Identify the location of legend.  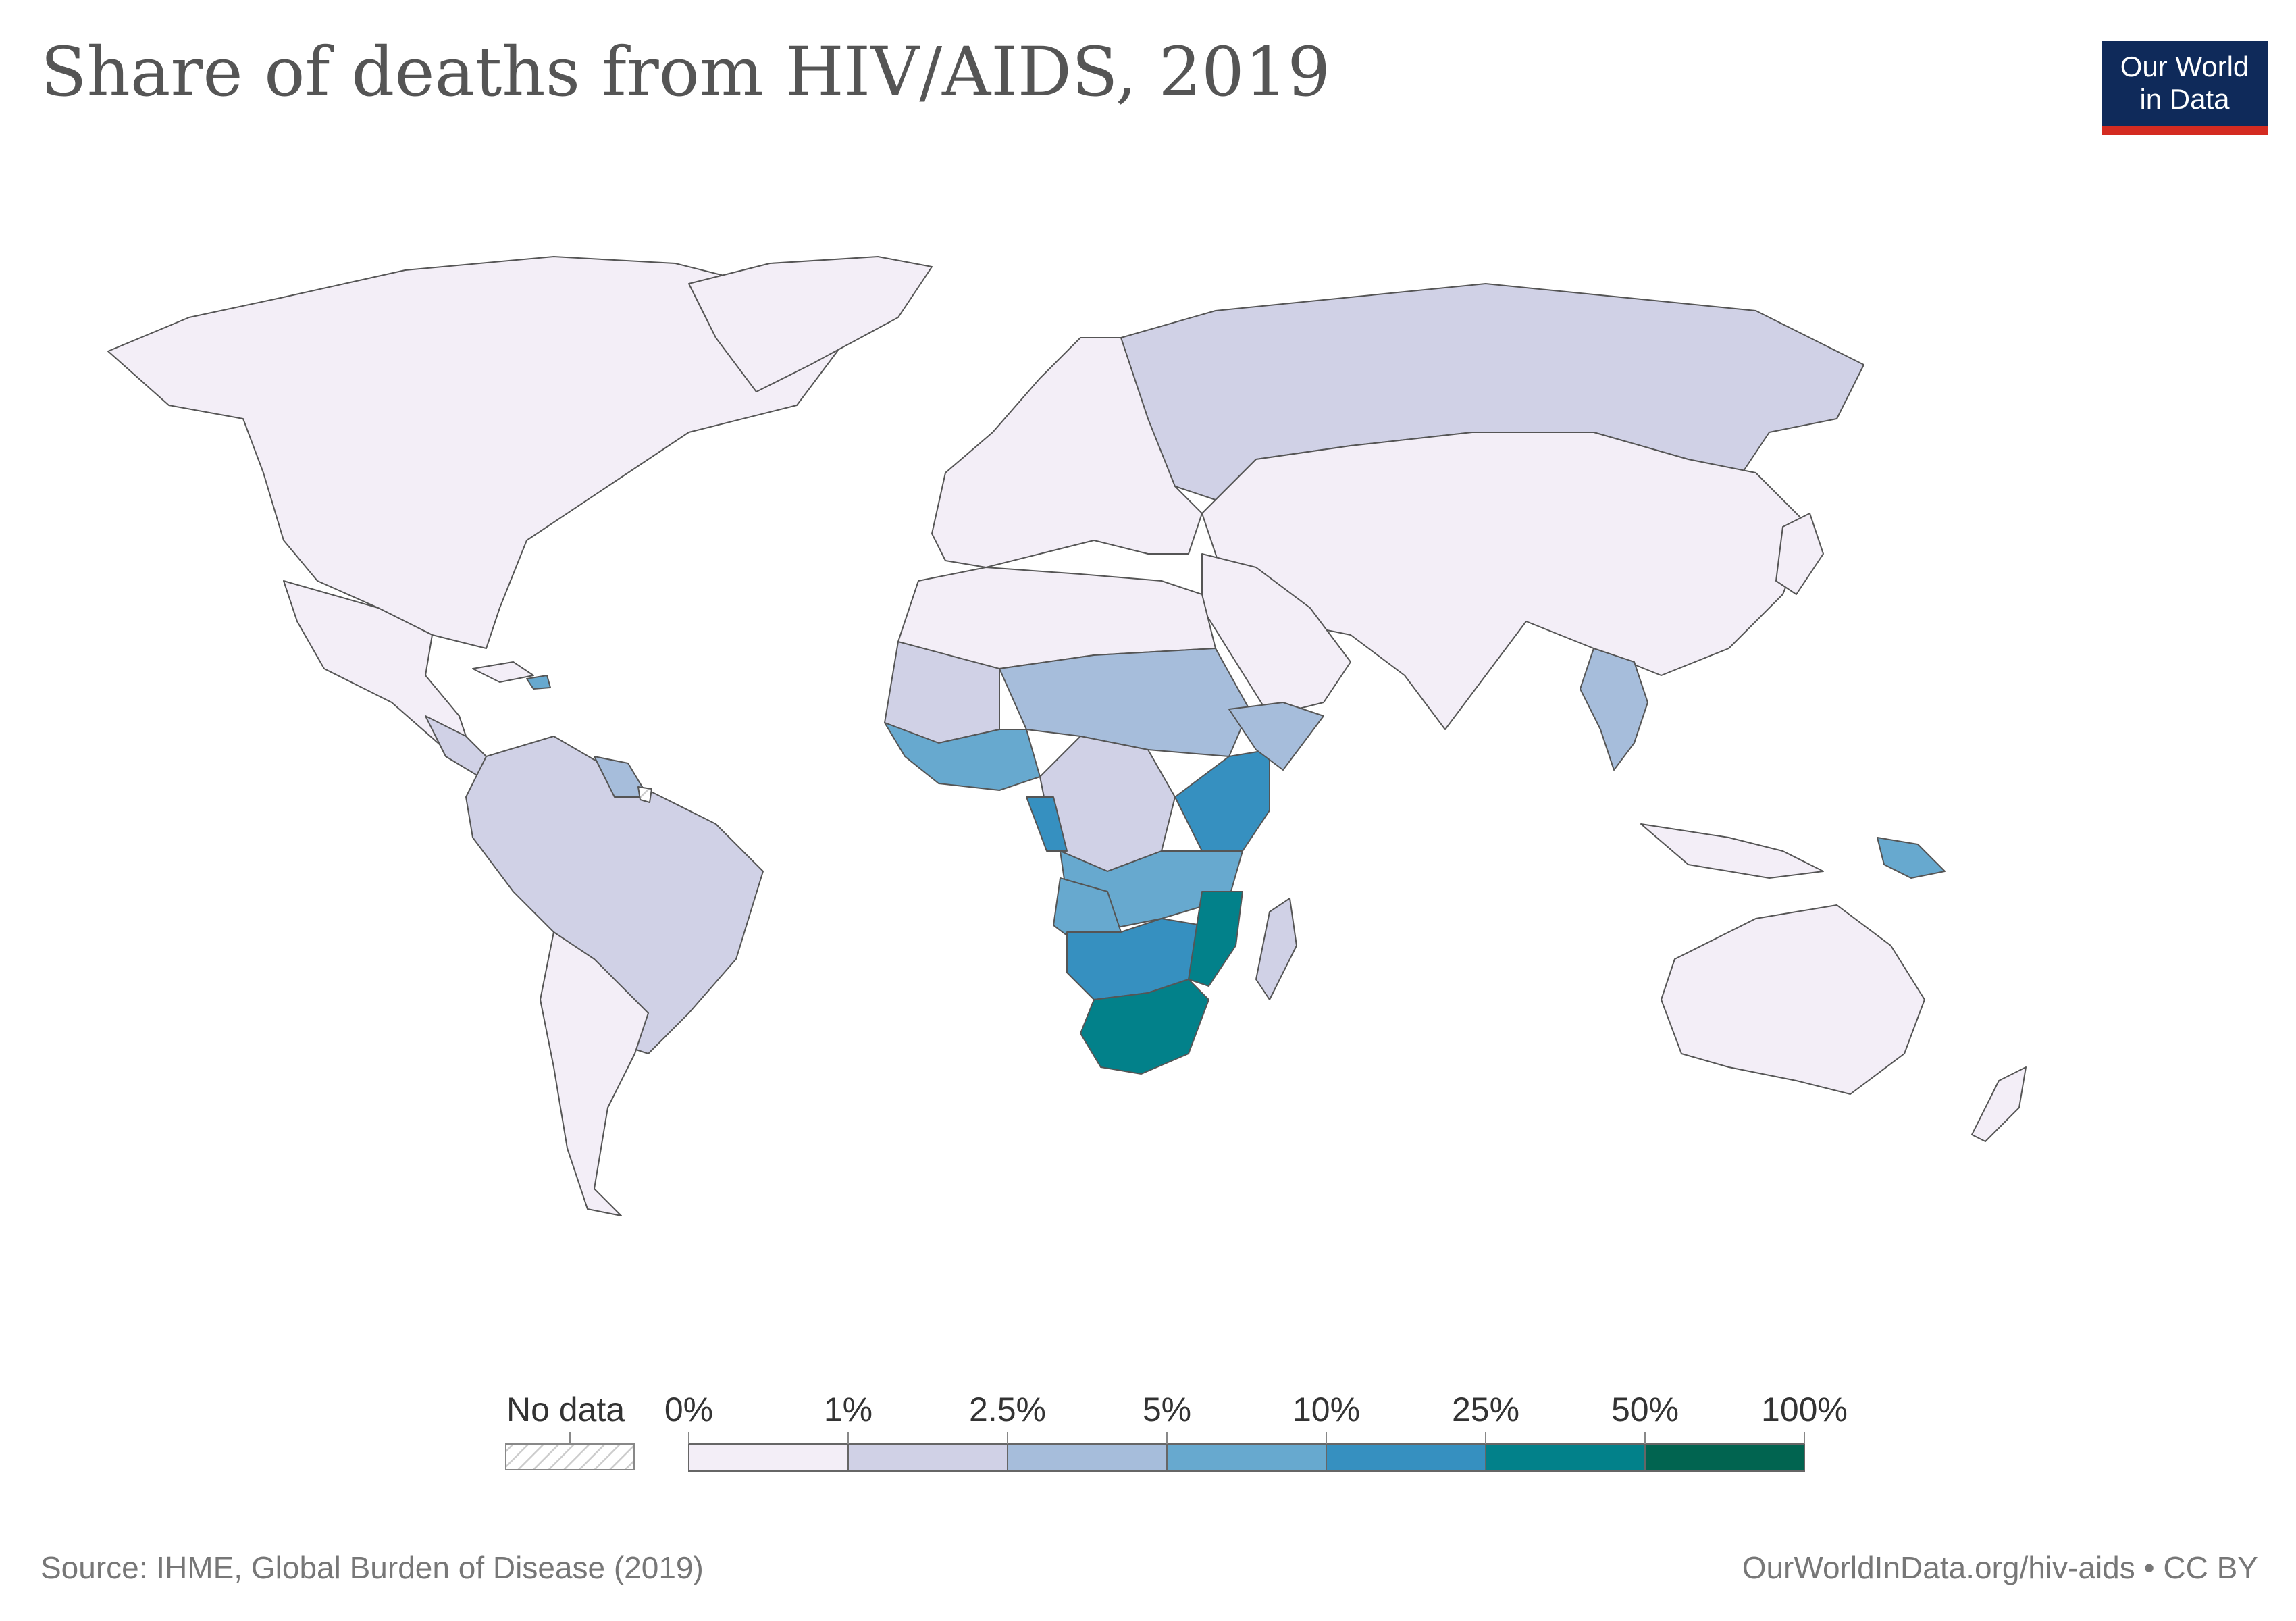
(1155, 1452).